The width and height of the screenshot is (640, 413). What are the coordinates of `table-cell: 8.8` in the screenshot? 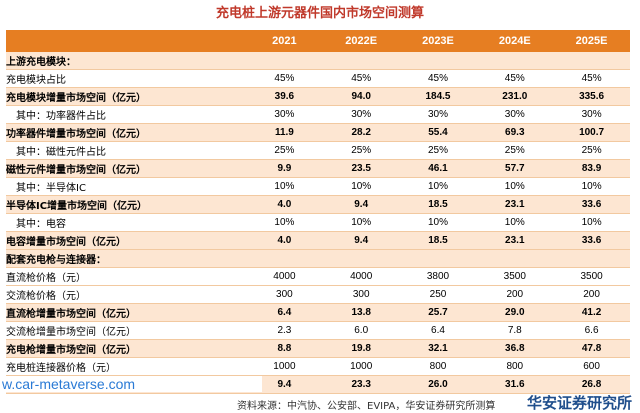 It's located at (284, 348).